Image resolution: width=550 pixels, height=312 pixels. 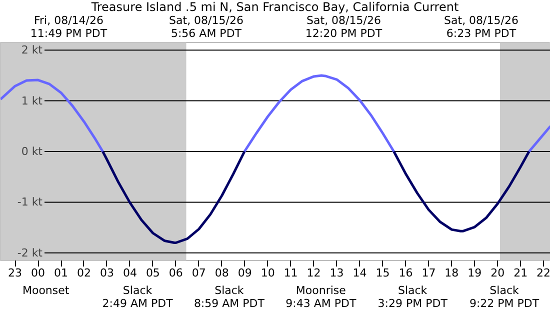 I want to click on text: Fri, 08/14/26 11:49 PM PDT, so click(x=68, y=27).